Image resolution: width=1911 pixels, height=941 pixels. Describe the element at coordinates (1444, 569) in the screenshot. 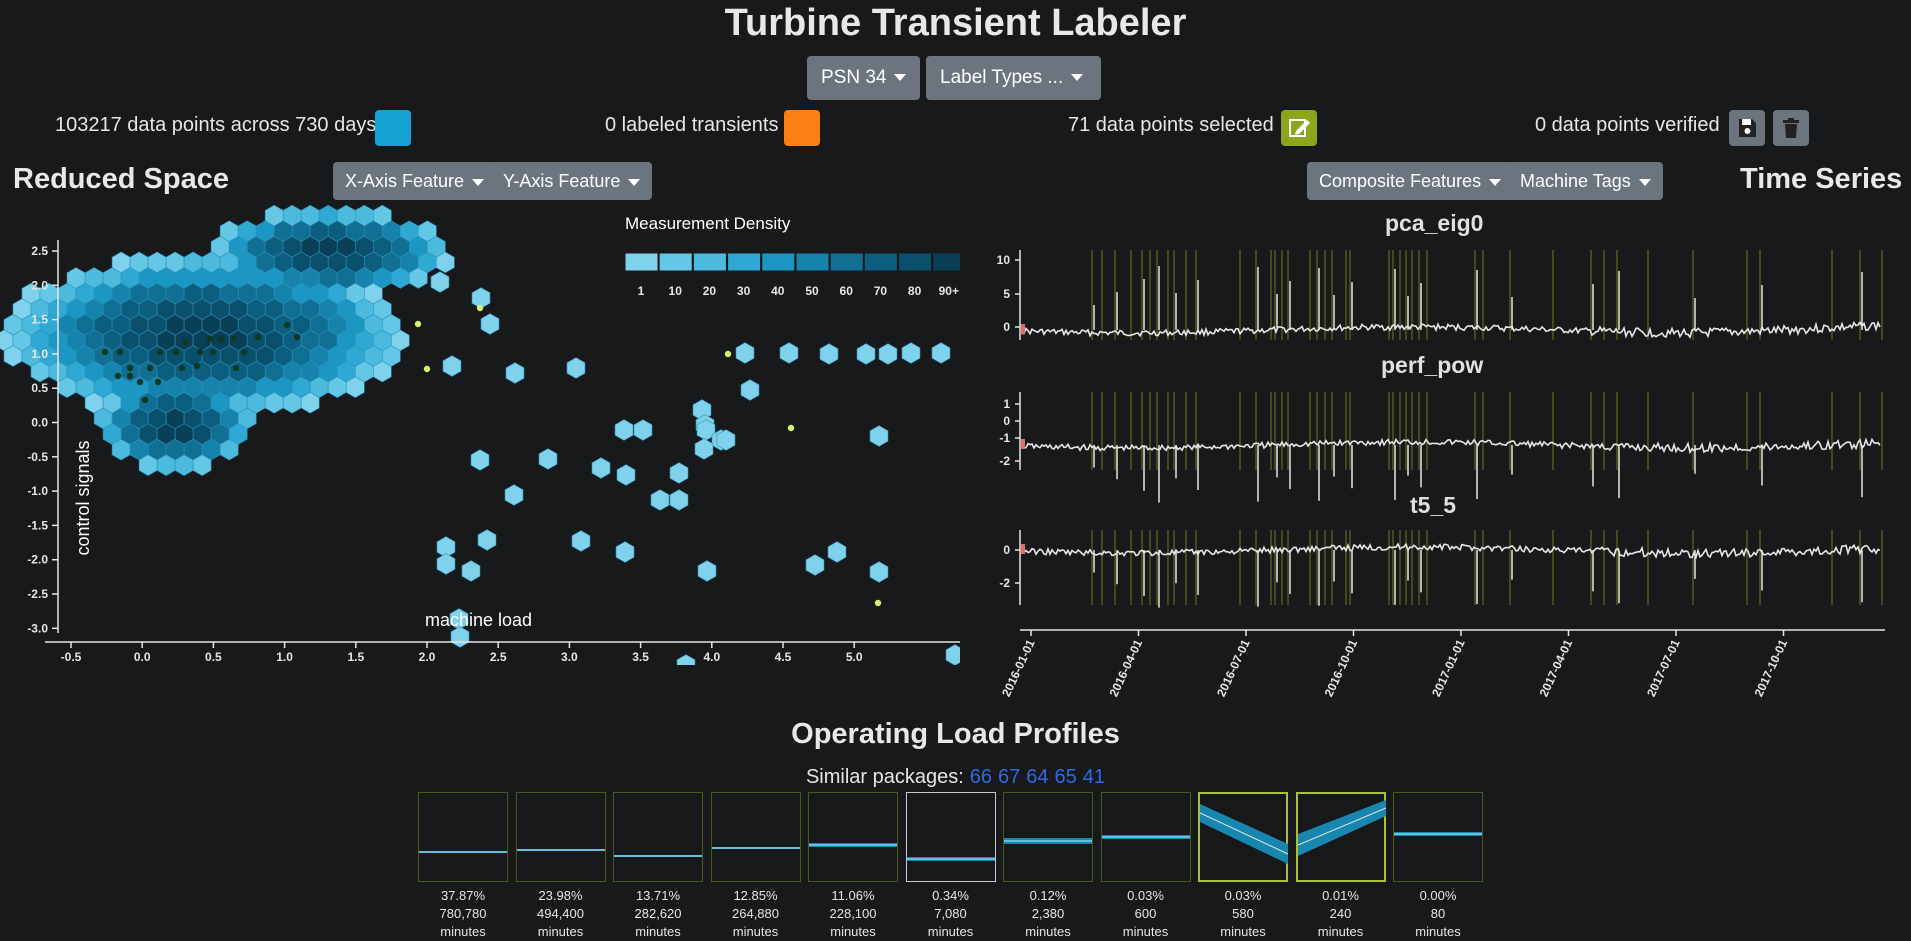

I see `time-series-chart-t5-5: 0 -2` at that location.